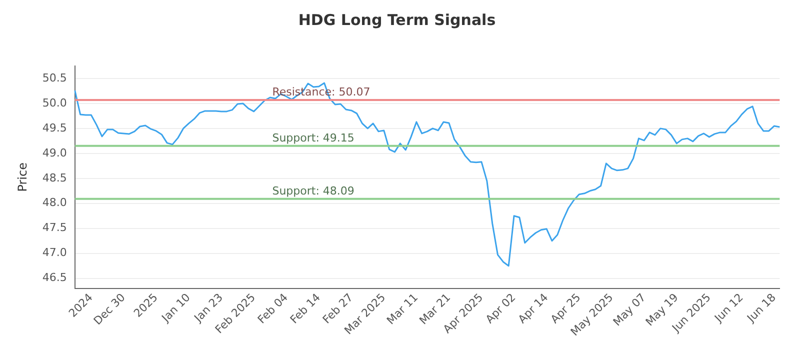 This screenshot has height=350, width=800. Describe the element at coordinates (22, 177) in the screenshot. I see `y-axis-title: Price` at that location.